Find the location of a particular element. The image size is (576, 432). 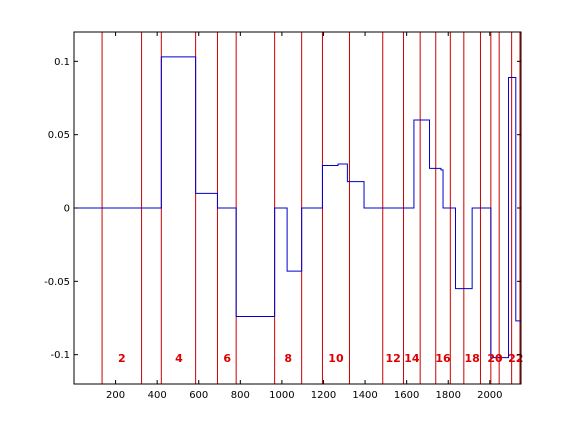

x-tick-label: 200 is located at coordinates (115, 395).